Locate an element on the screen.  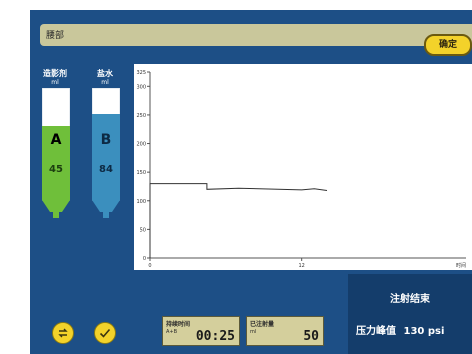
syringe-b: B 84 is located at coordinates (106, 158).